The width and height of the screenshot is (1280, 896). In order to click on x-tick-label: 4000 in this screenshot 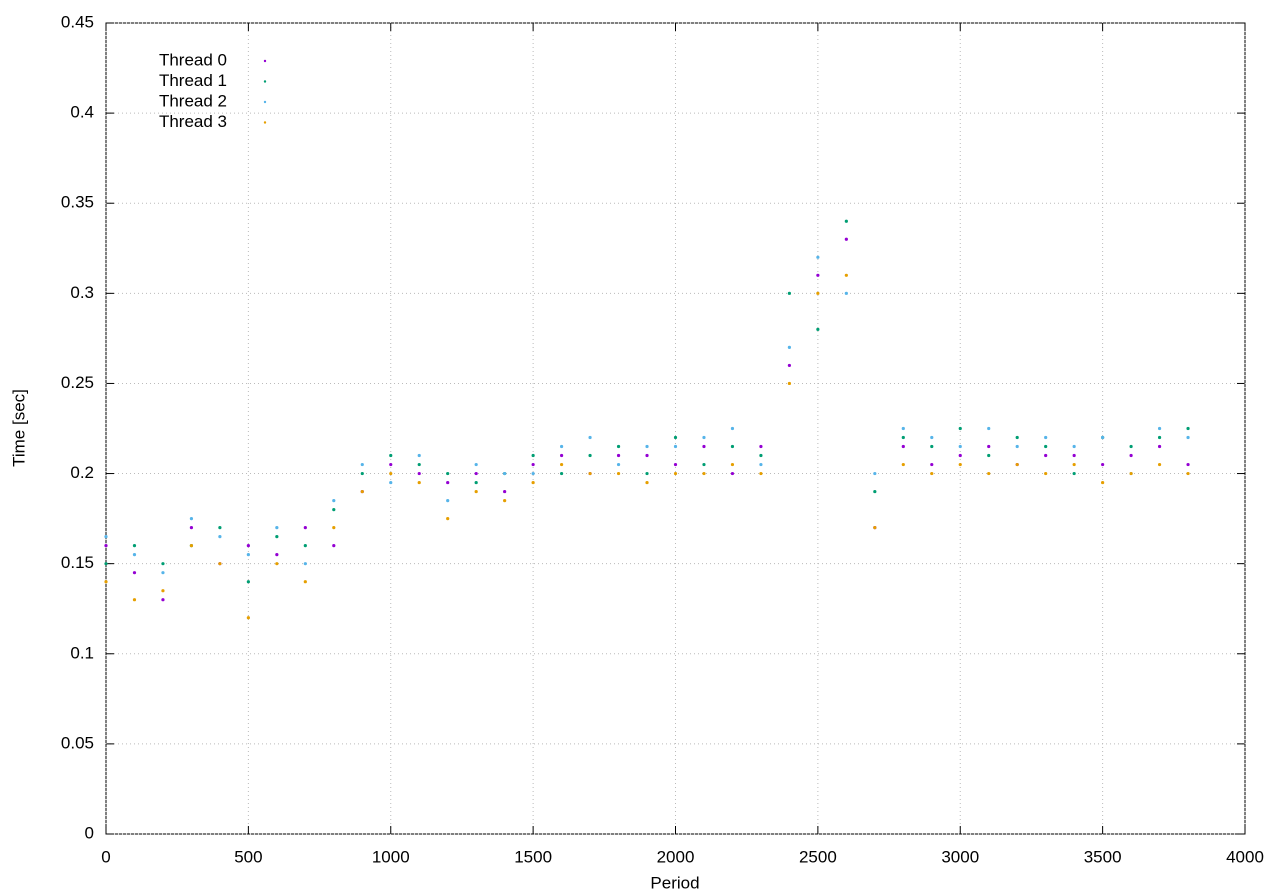, I will do `click(1245, 856)`.